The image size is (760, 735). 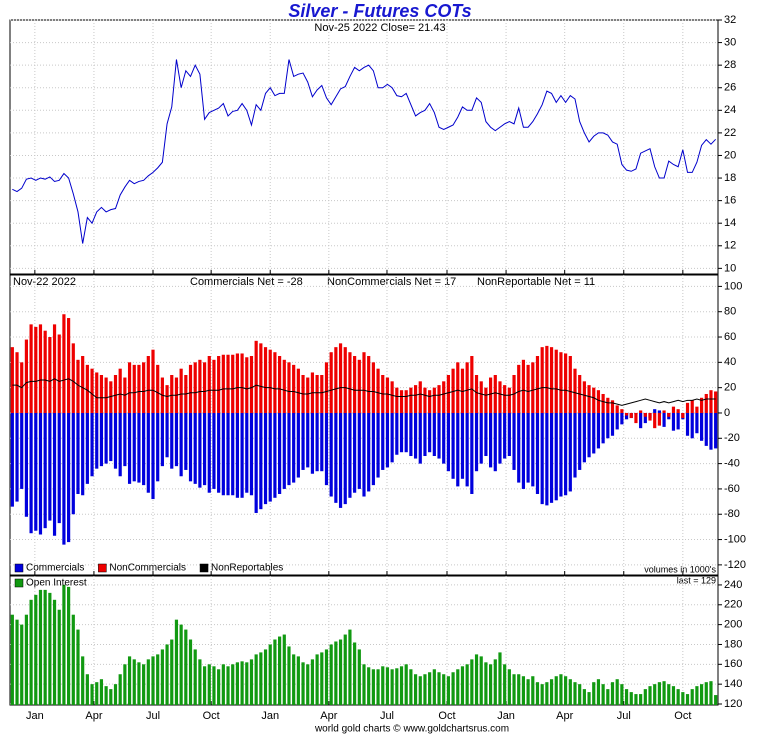 What do you see at coordinates (379, 28) in the screenshot?
I see `subtitle: Nov-25 2022 Close= 21.43` at bounding box center [379, 28].